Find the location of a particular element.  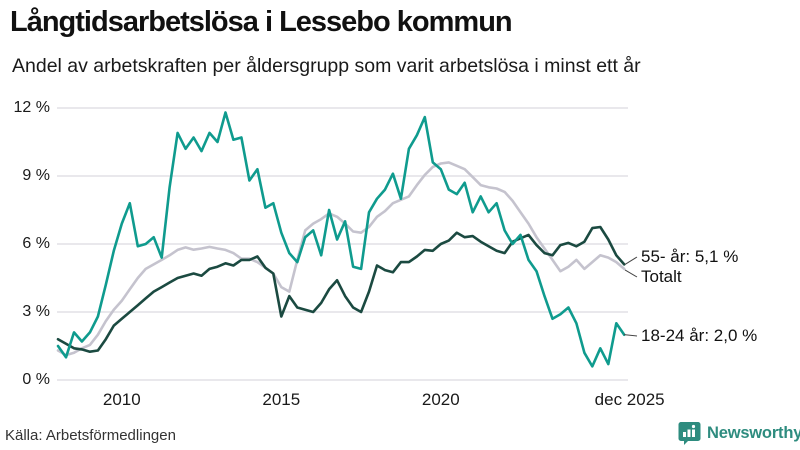

series-end-label-55: 55- år: 5,1 % is located at coordinates (690, 256).